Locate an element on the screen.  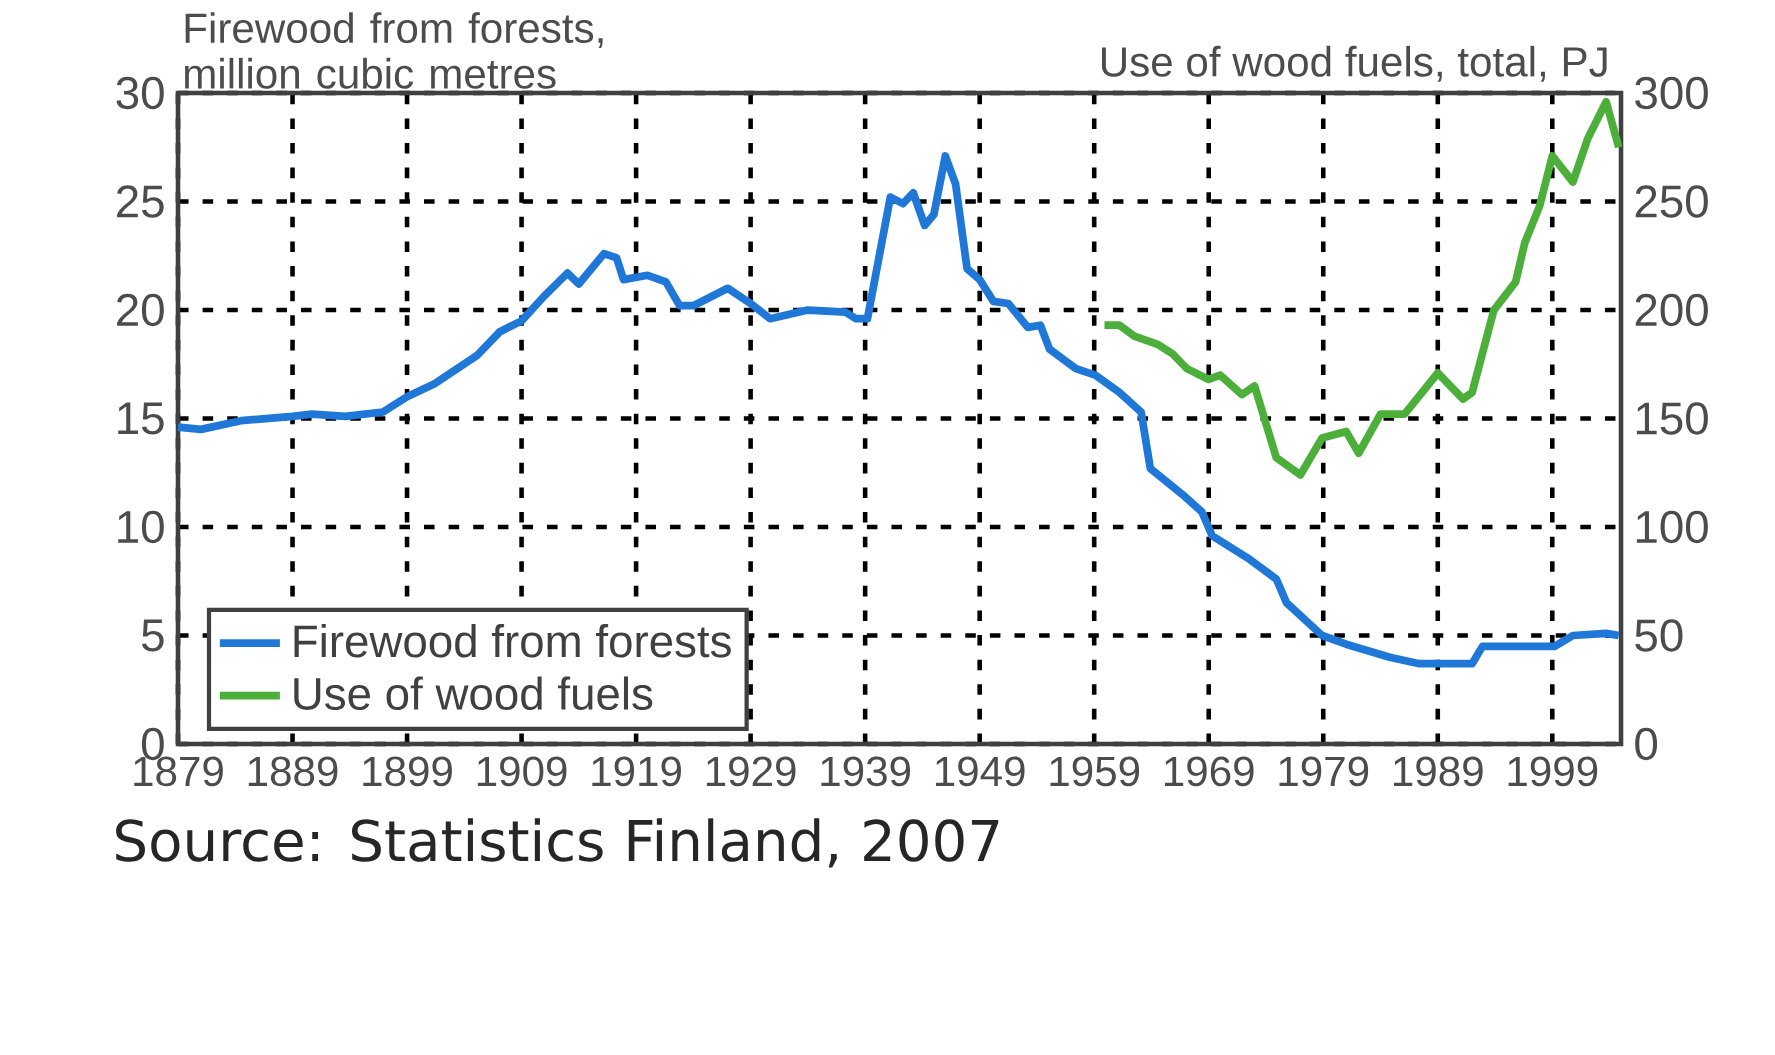
y2-tick-label: 250 is located at coordinates (1671, 201).